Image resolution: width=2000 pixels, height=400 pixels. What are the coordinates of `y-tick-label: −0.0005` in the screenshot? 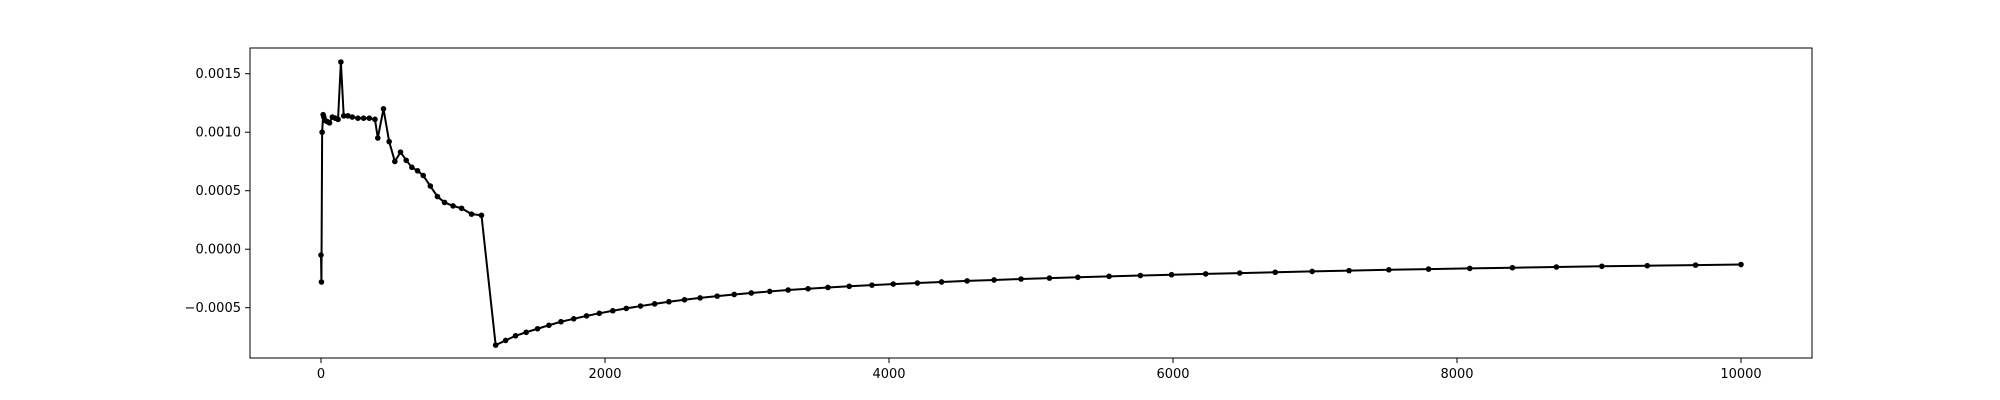 It's located at (213, 308).